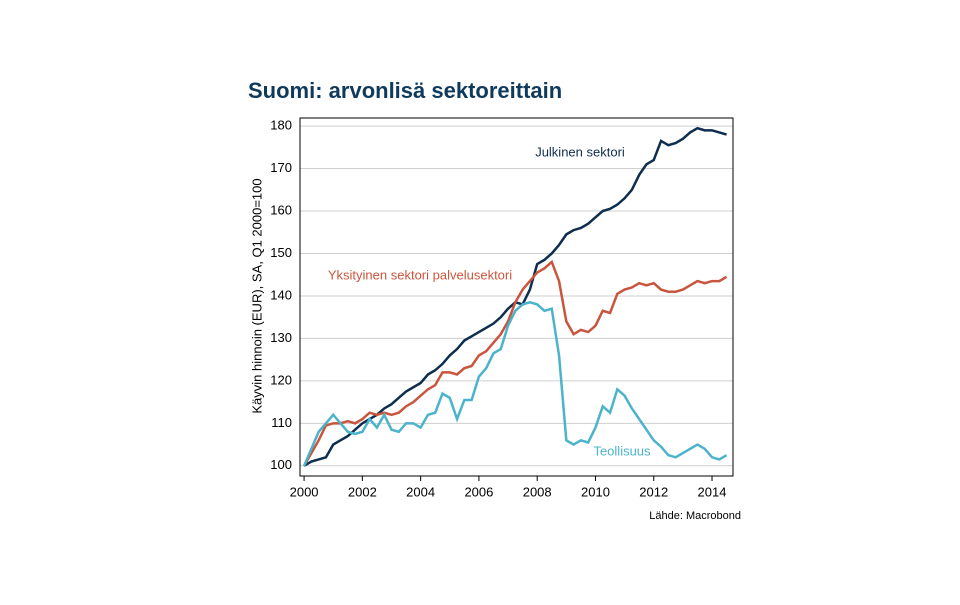  I want to click on y-tick-label: 160, so click(281, 209).